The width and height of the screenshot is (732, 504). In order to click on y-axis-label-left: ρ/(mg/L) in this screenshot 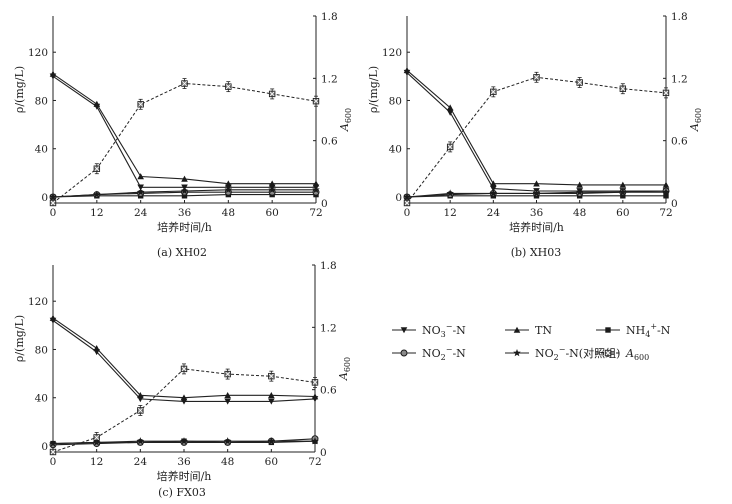, I will do `click(19, 338)`.